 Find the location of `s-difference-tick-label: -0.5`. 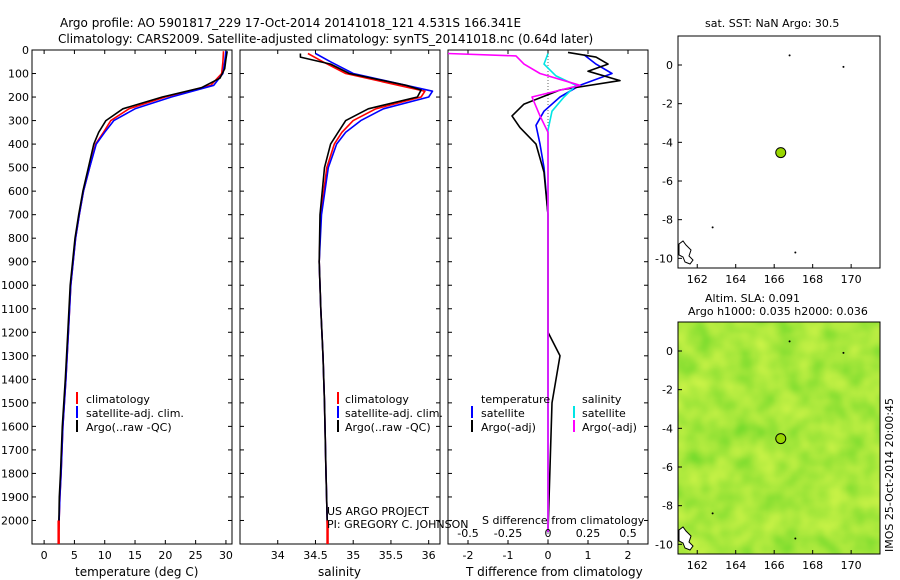

s-difference-tick-label: -0.5 is located at coordinates (467, 533).